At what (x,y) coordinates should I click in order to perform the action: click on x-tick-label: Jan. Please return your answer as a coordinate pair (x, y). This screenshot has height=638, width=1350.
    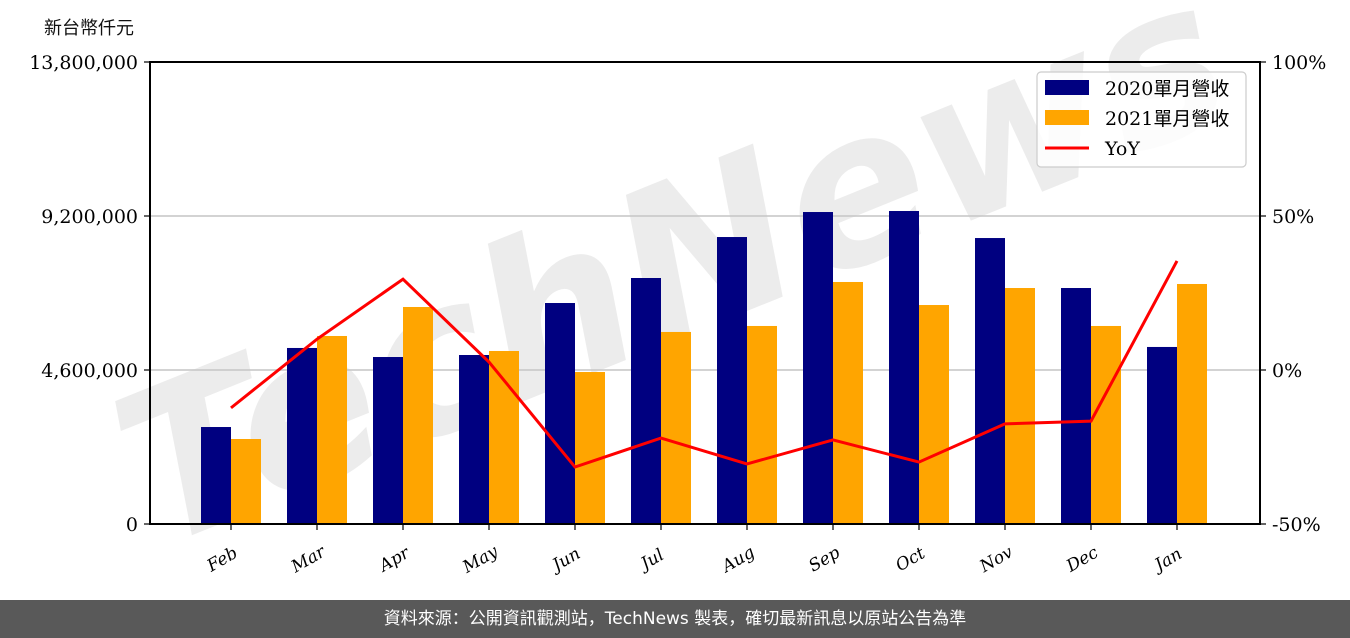
    Looking at the image, I should click on (1167, 560).